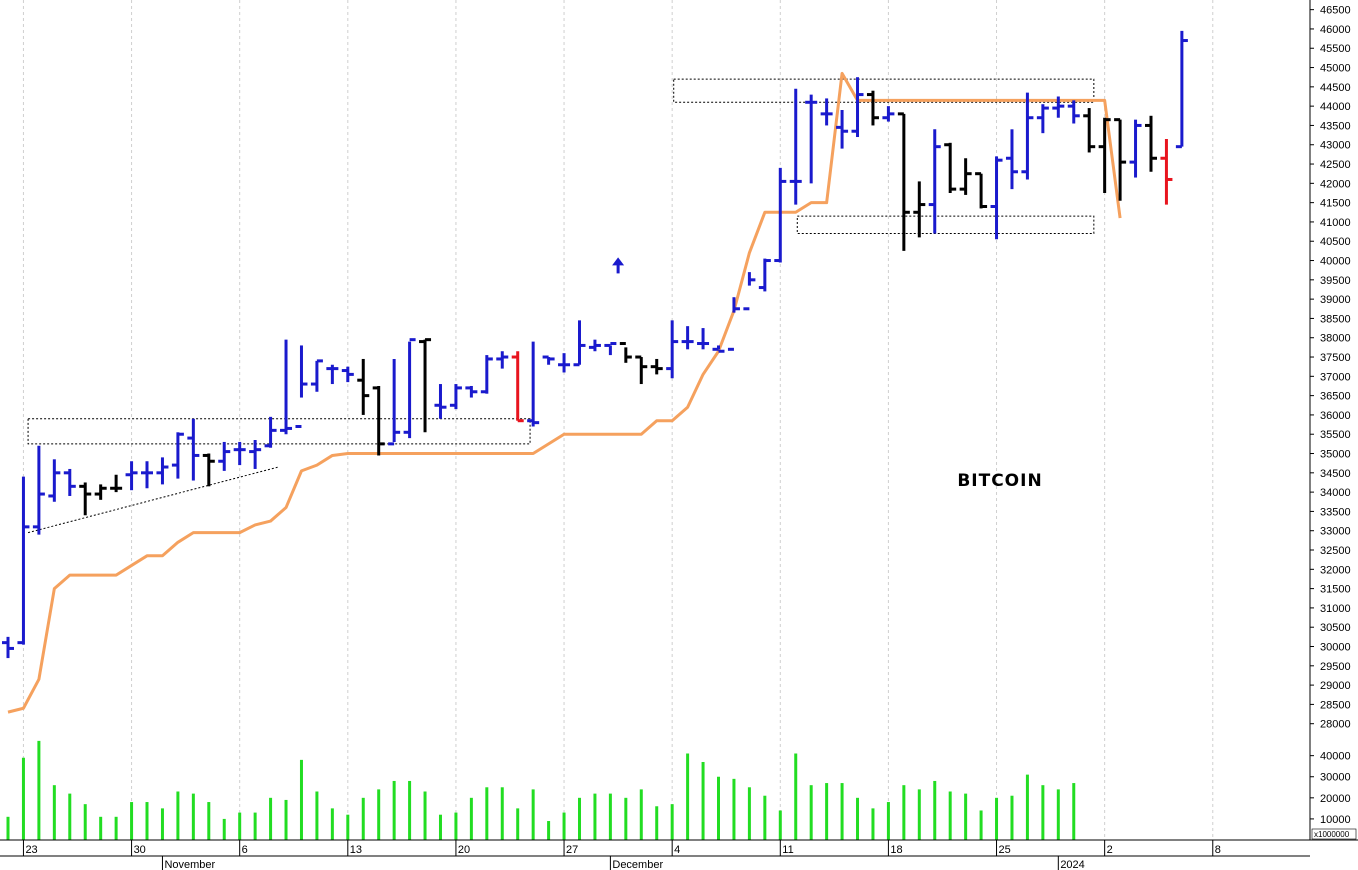 This screenshot has height=870, width=1358. I want to click on volume-tick: 40000, so click(1330, 757).